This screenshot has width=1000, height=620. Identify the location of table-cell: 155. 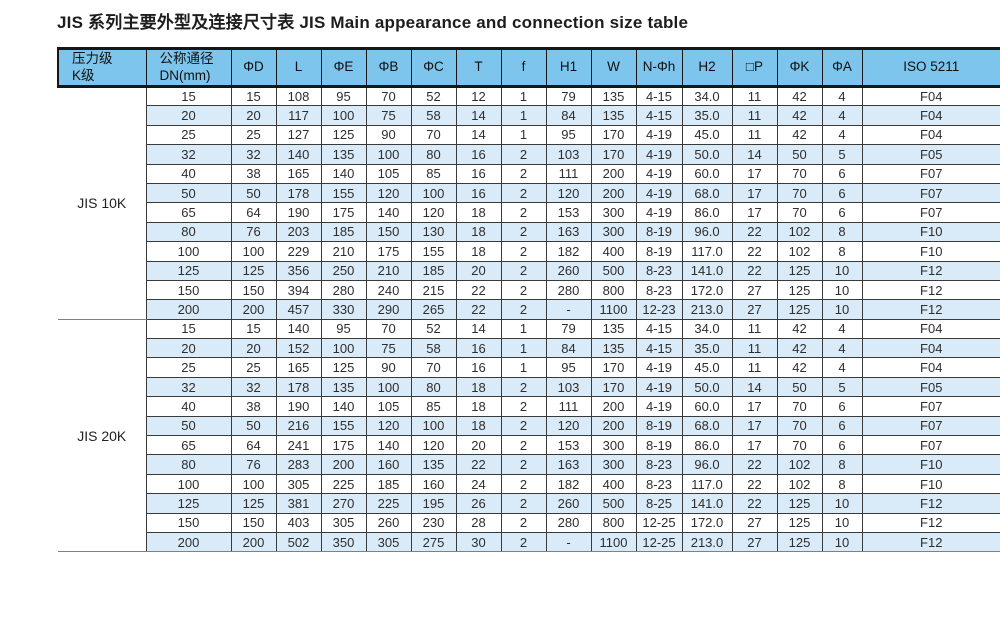
(433, 251).